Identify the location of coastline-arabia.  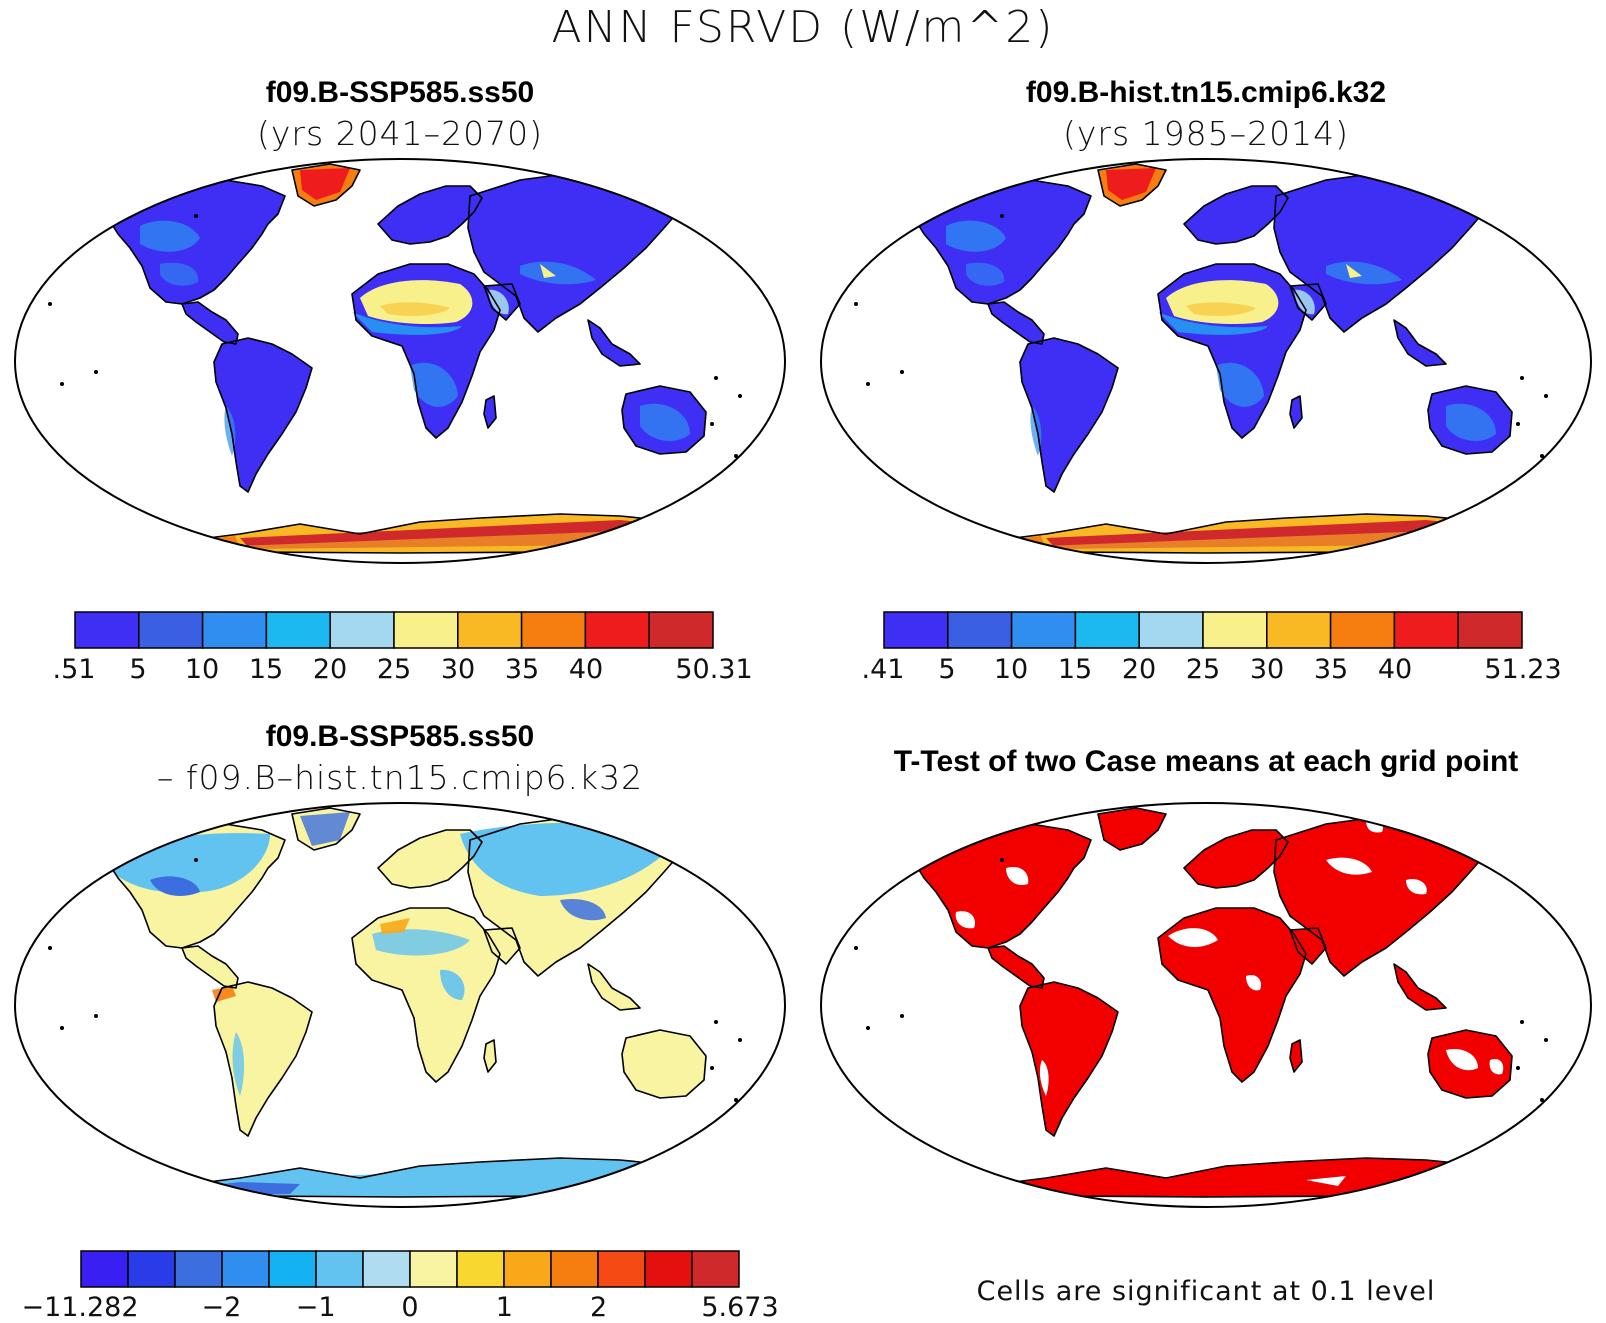
(502, 946).